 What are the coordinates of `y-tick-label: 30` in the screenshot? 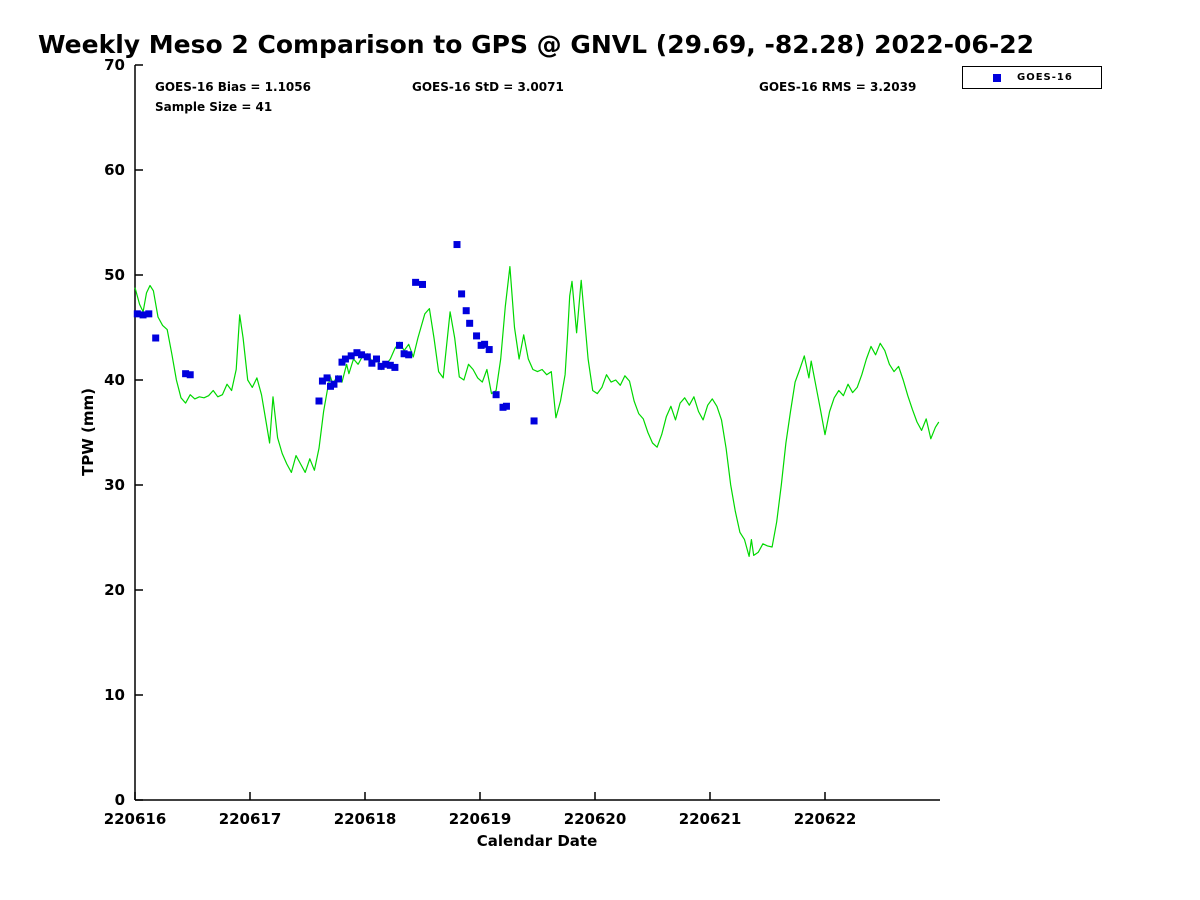 It's located at (114, 485).